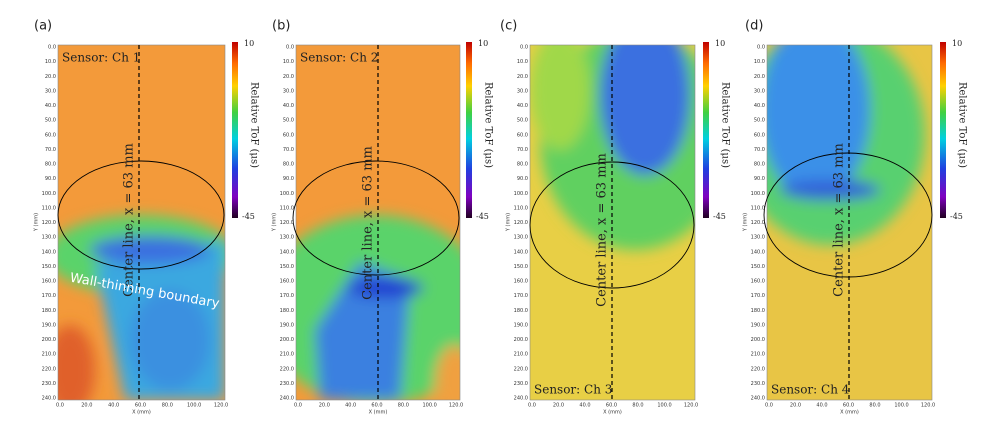  Describe the element at coordinates (759, 179) in the screenshot. I see `y-tick-label: 90.0` at that location.